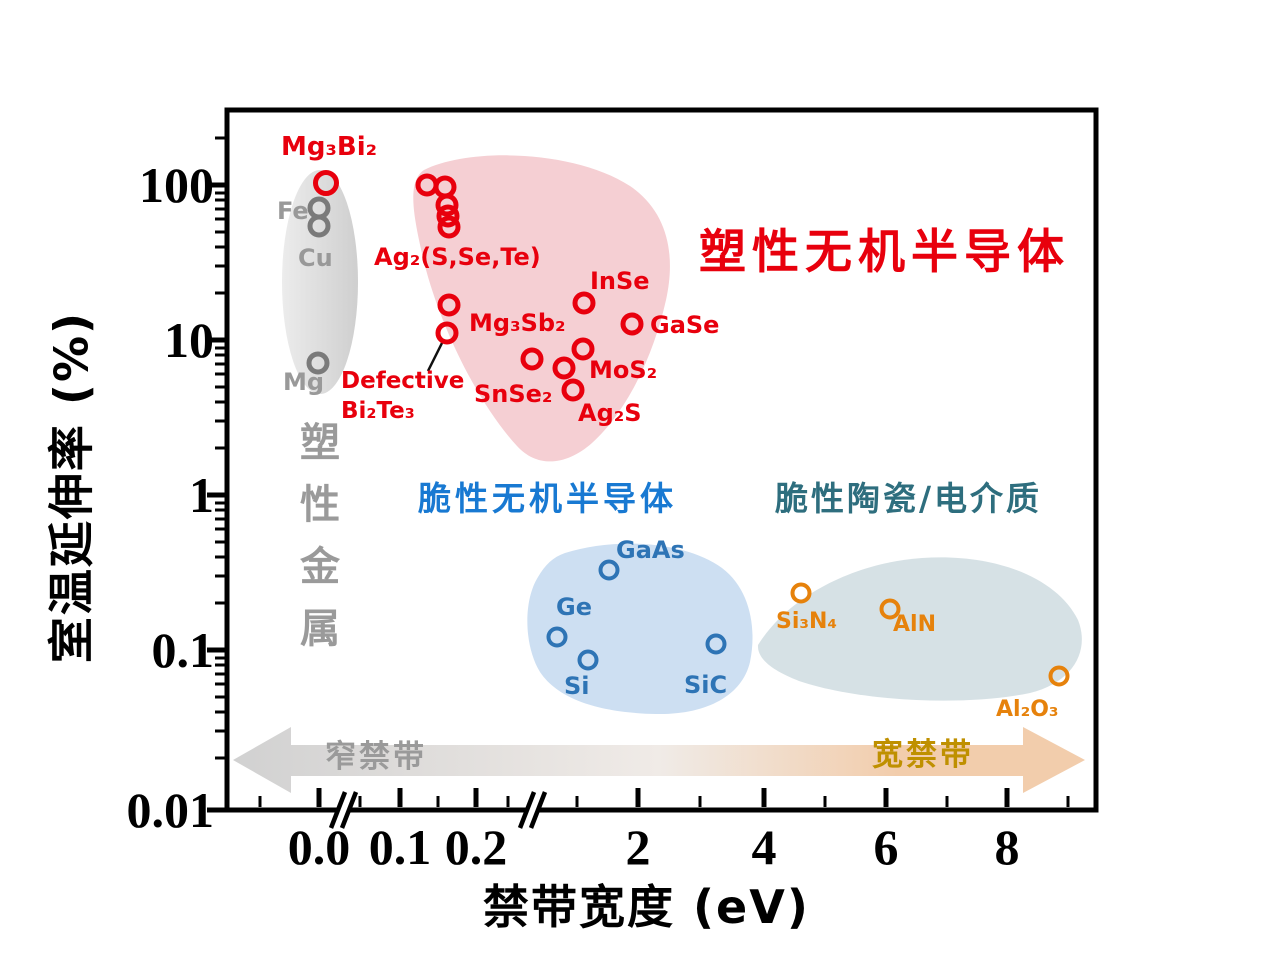 The height and width of the screenshot is (972, 1269). Describe the element at coordinates (438, 810) in the screenshot. I see `axis-break-marks` at that location.